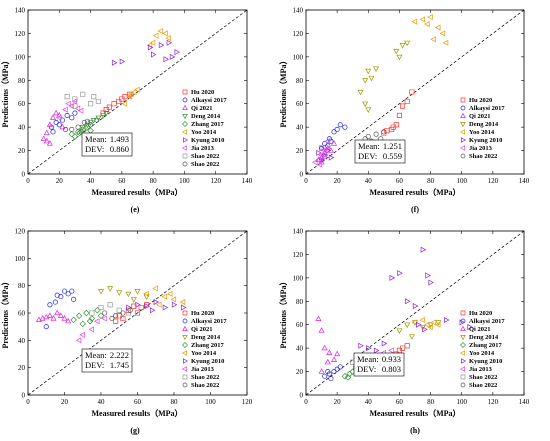 The height and width of the screenshot is (441, 550). Describe the element at coordinates (215, 181) in the screenshot. I see `x-tick-label: 120` at that location.